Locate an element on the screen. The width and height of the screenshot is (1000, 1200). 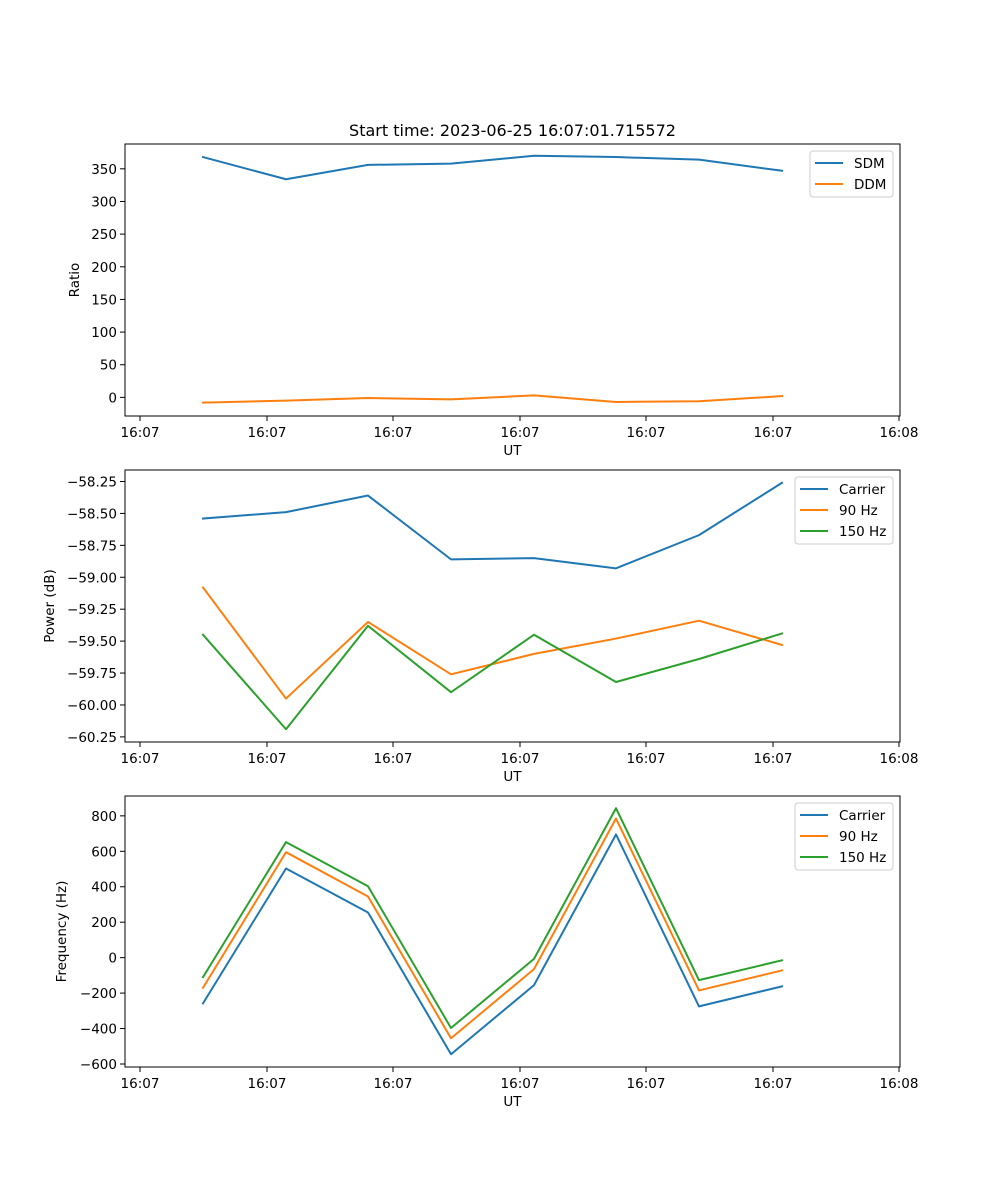
y-tick-label: −60.25 is located at coordinates (92, 738).